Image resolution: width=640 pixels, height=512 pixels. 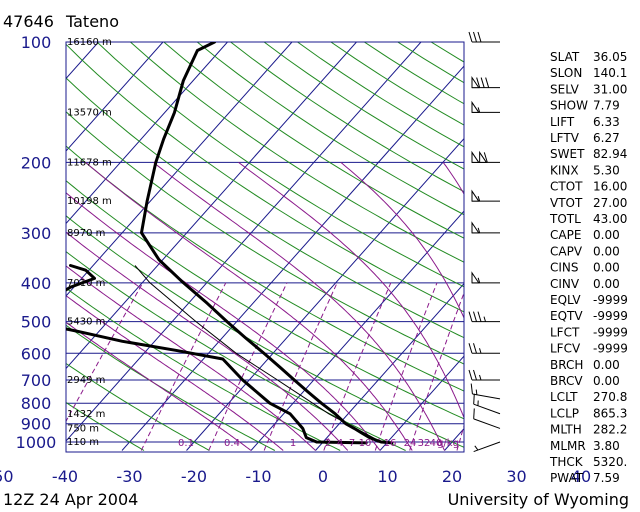 What do you see at coordinates (610, 219) in the screenshot?
I see `index-value: 43.00` at bounding box center [610, 219].